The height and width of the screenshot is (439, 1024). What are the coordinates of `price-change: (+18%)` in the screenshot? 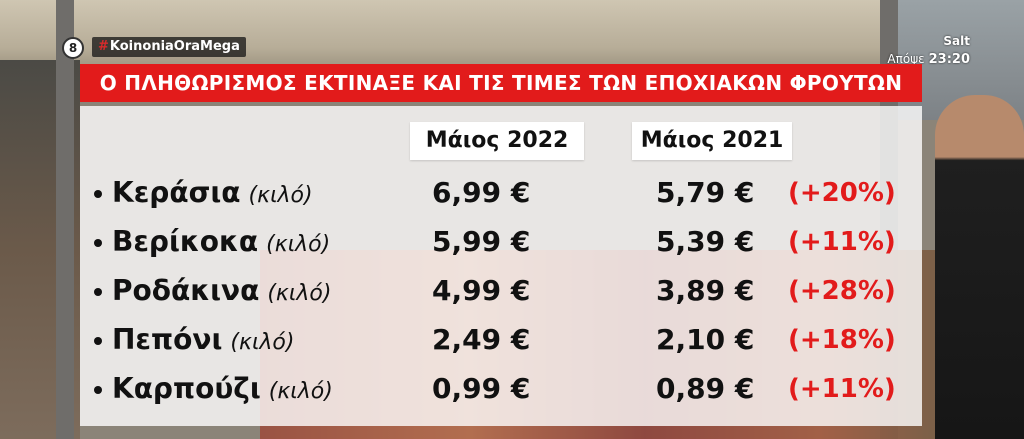 It's located at (842, 340).